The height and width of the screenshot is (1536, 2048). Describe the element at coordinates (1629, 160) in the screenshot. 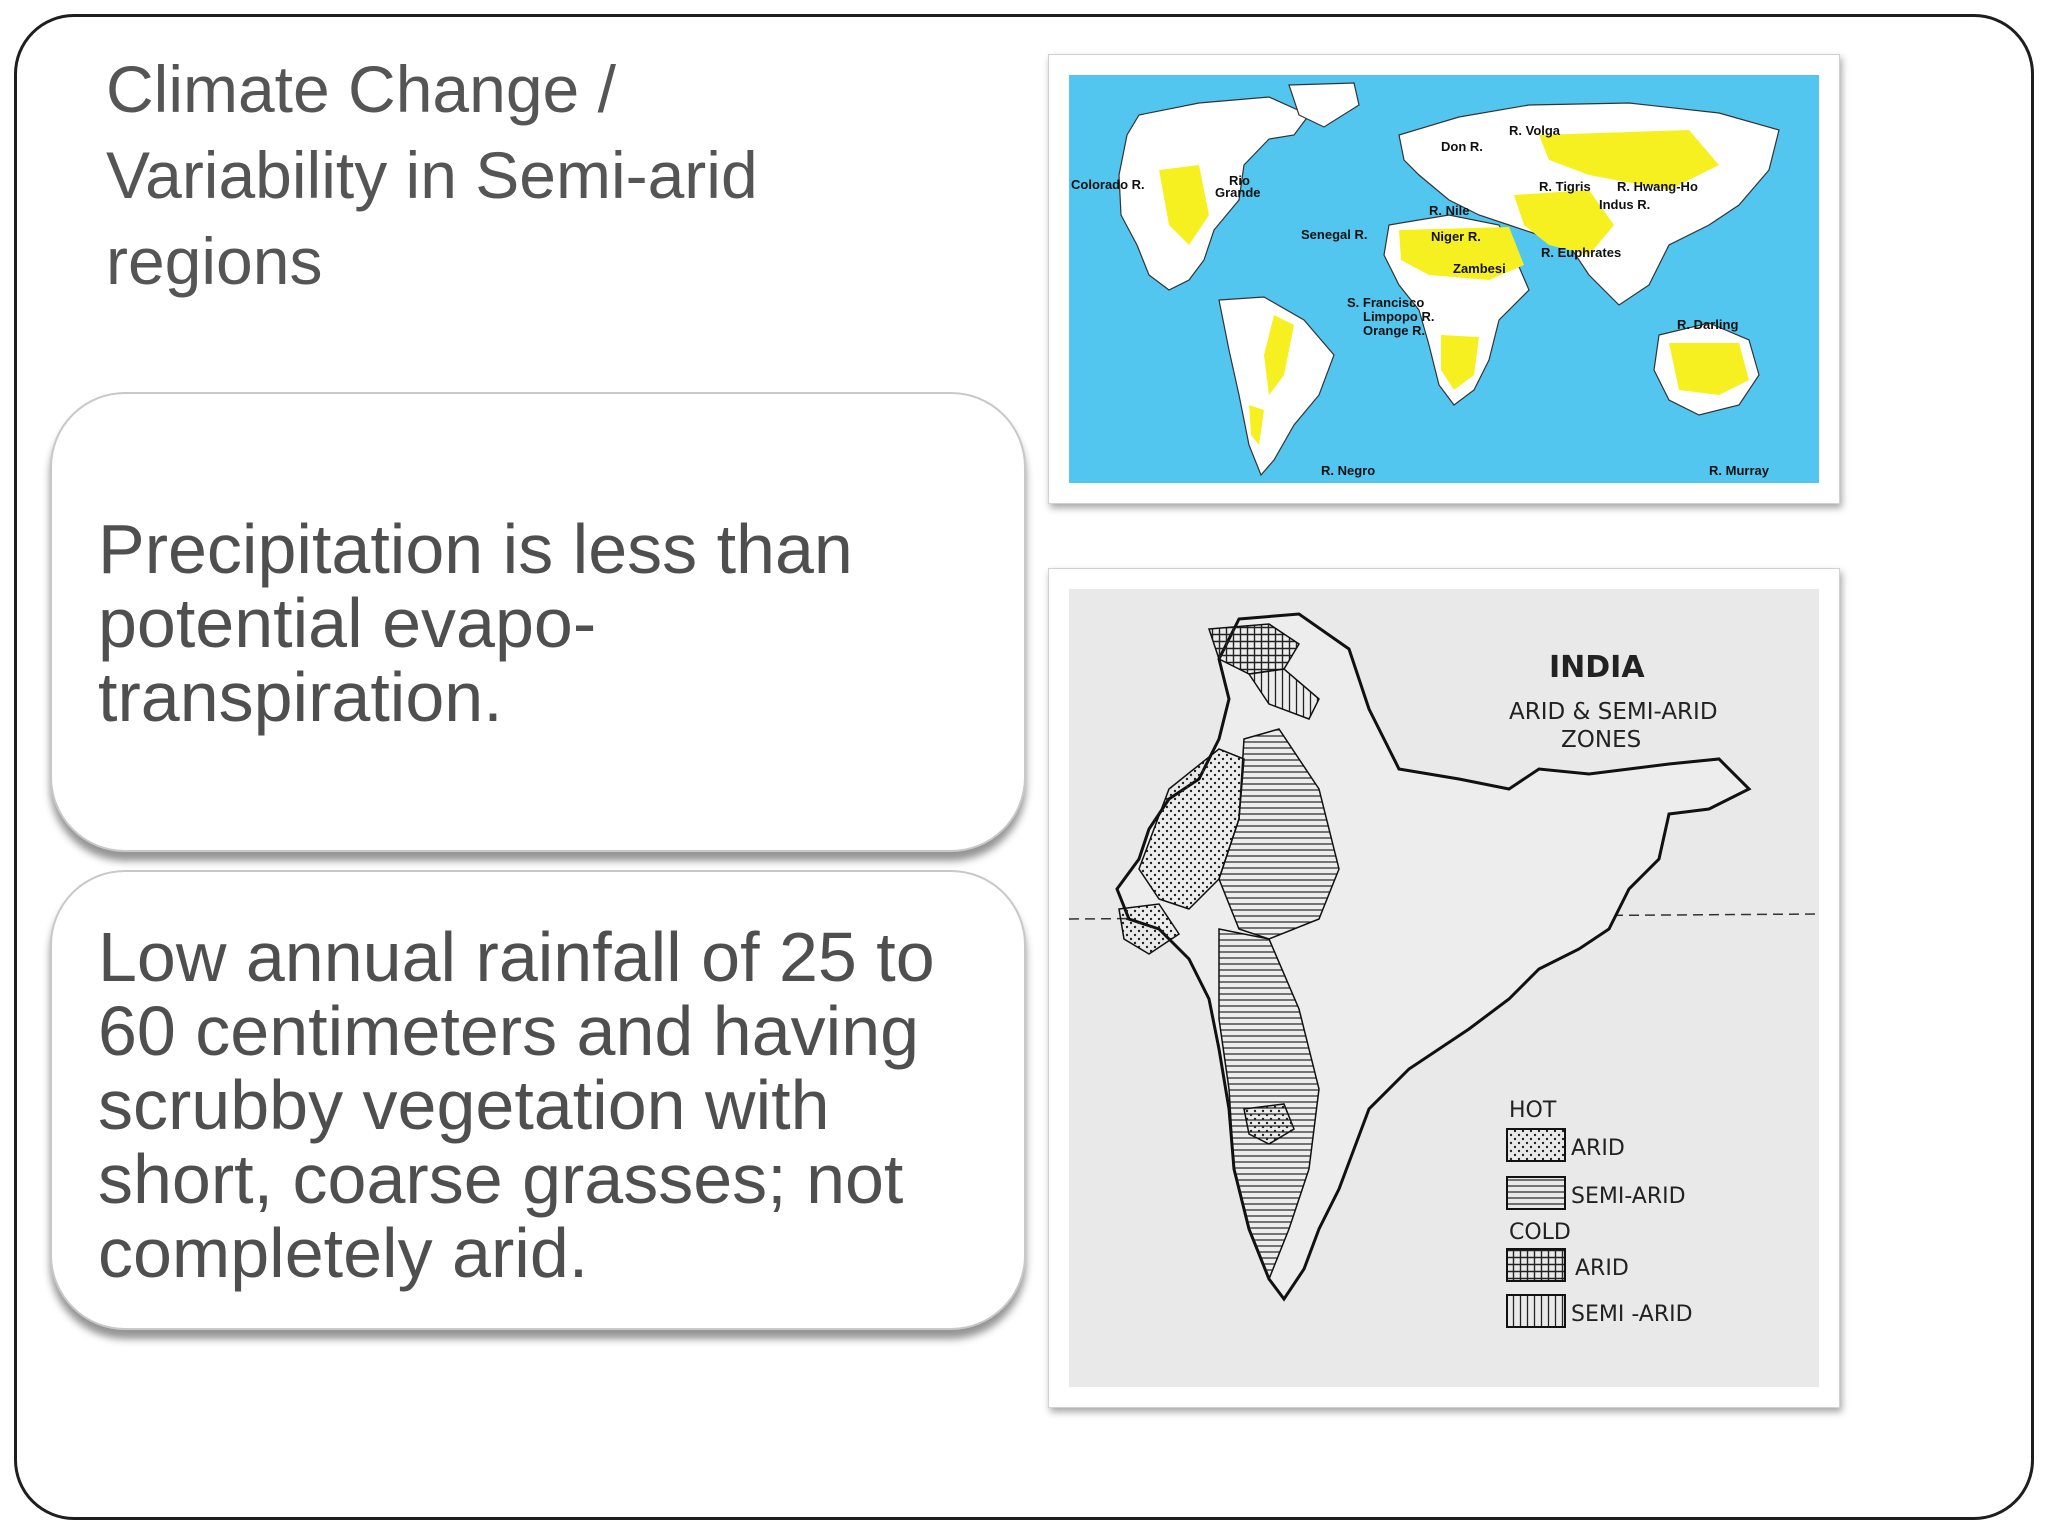

I see `zone-central-asia` at that location.